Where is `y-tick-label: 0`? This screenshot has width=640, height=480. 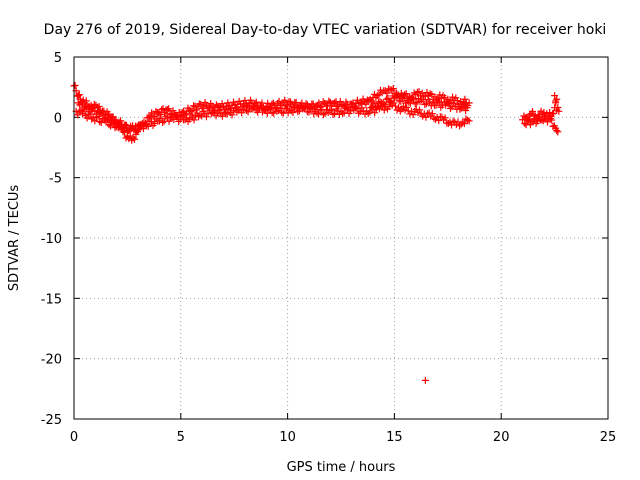 y-tick-label: 0 is located at coordinates (58, 118).